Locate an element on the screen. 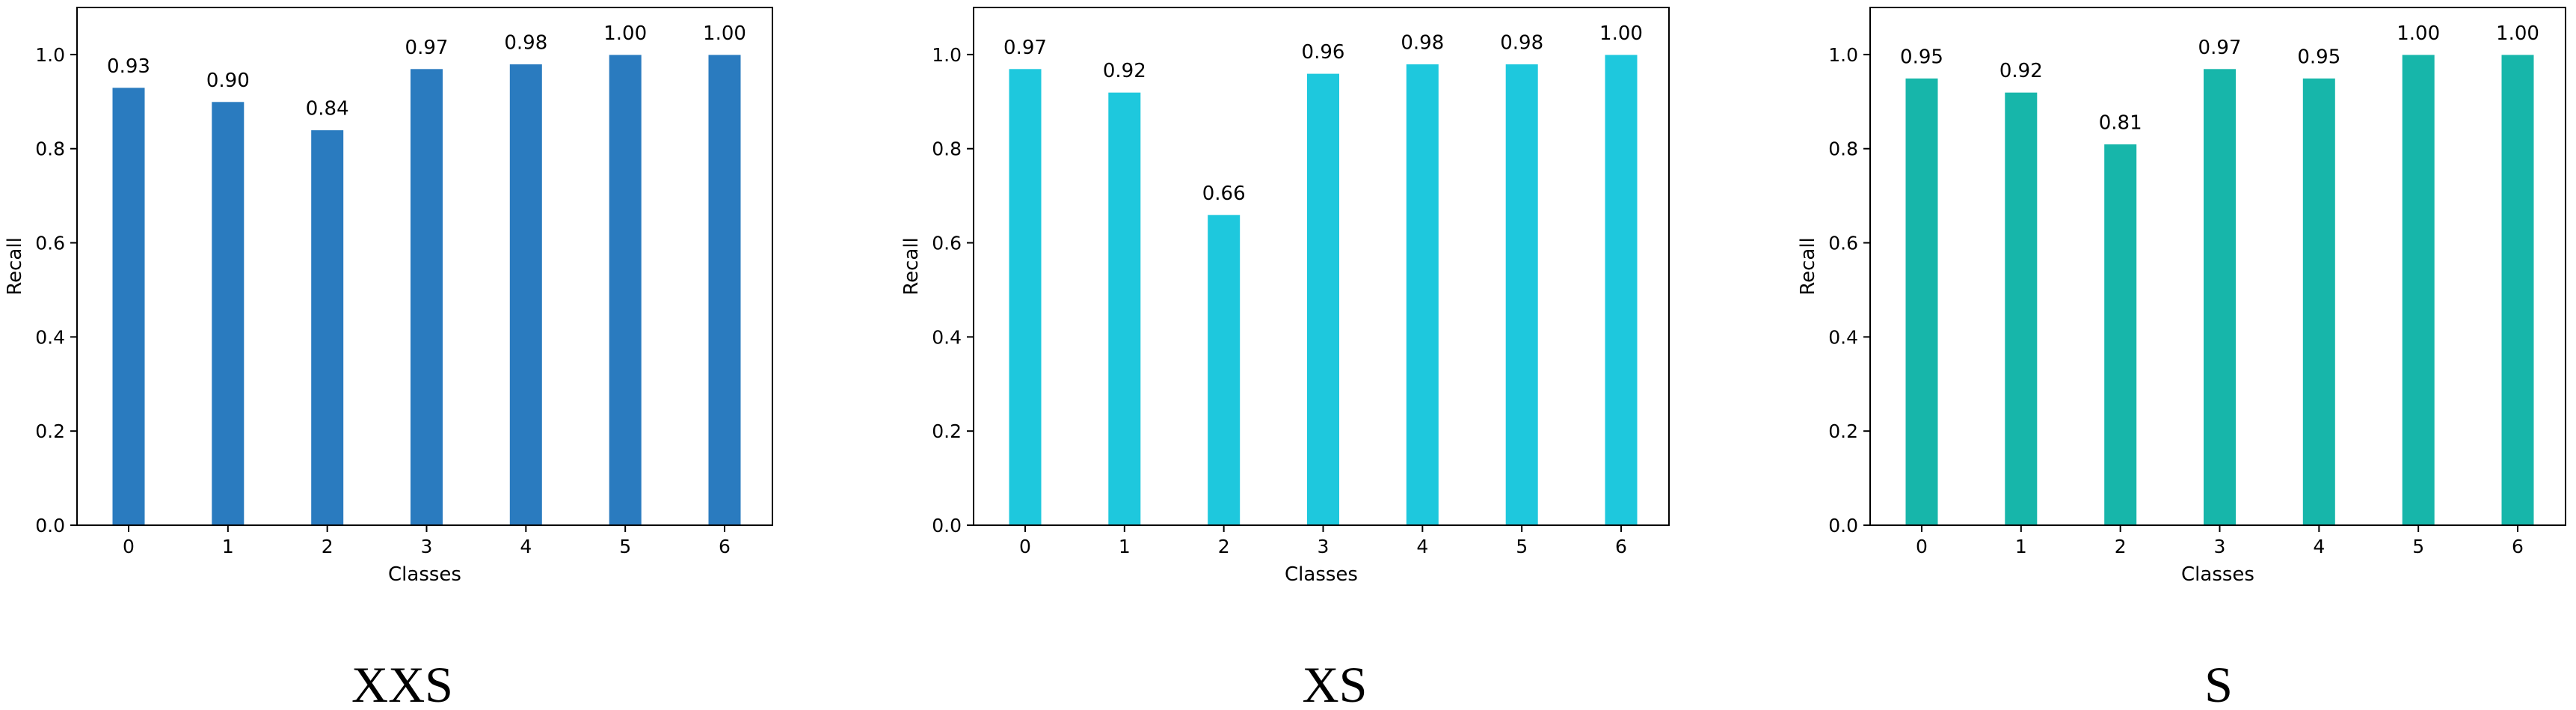 The height and width of the screenshot is (710, 2576). bar-value-label: 0.96 is located at coordinates (1323, 52).